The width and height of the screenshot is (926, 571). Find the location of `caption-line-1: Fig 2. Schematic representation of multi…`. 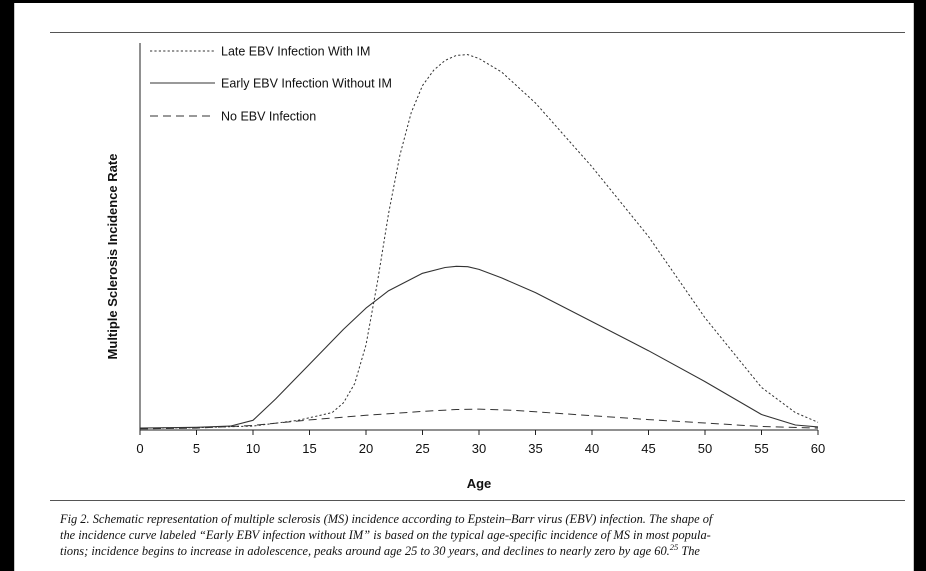

caption-line-1: Fig 2. Schematic representation of multi… is located at coordinates (386, 519).